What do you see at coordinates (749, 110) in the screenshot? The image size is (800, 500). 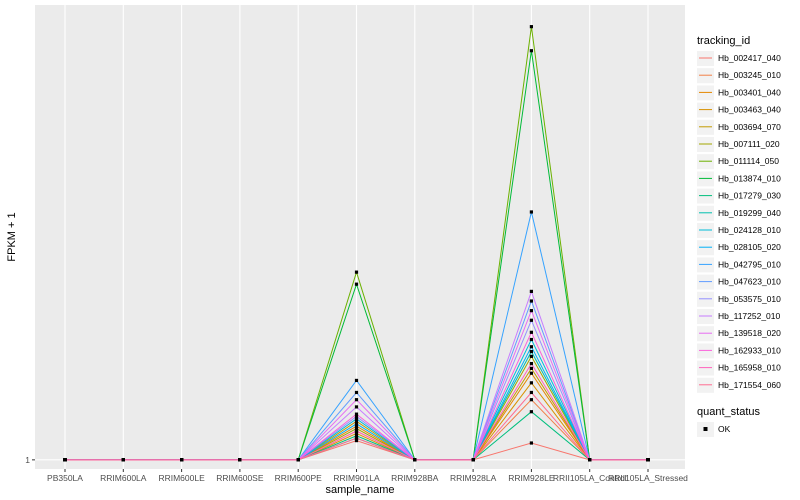 I see `legend-label: Hb_003463_040` at bounding box center [749, 110].